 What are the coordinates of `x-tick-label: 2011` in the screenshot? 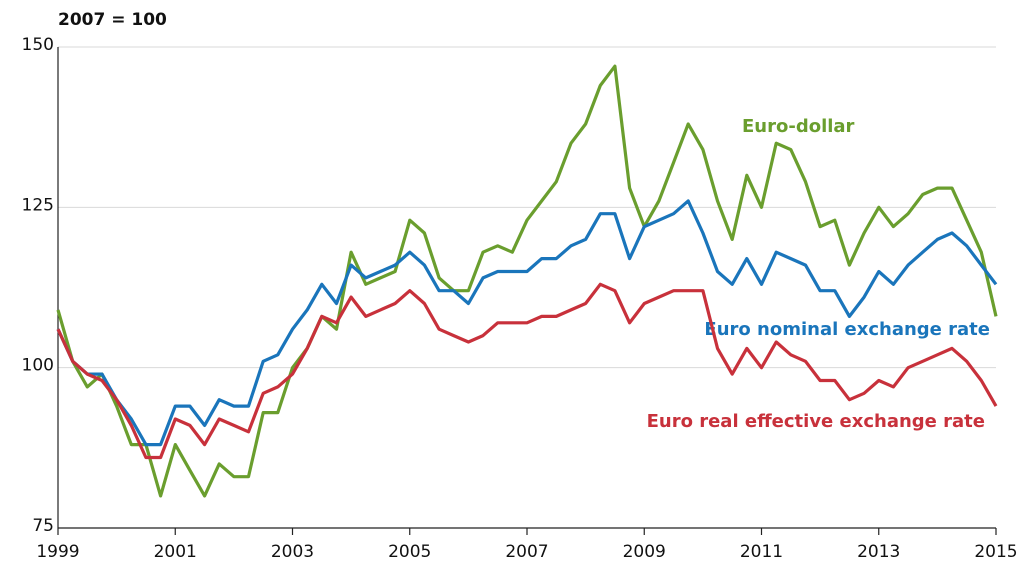 It's located at (761, 552).